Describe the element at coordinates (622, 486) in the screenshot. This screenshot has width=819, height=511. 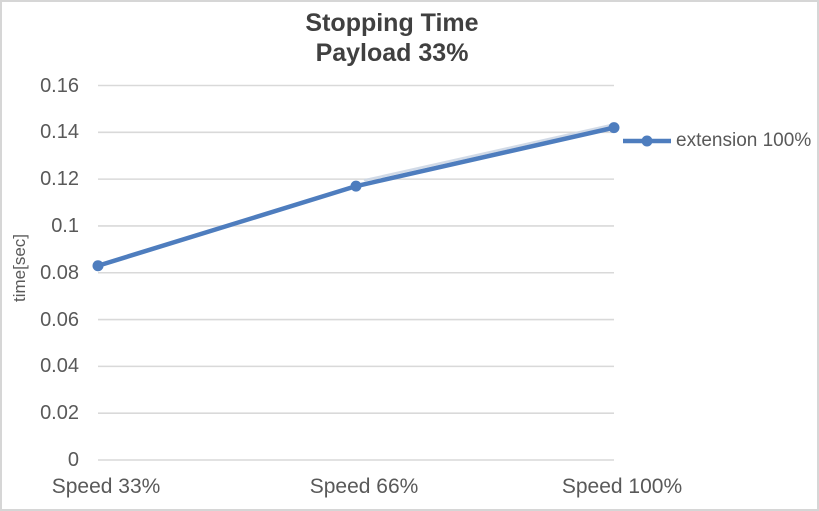
I see `x-axis-label: Speed 100%` at that location.